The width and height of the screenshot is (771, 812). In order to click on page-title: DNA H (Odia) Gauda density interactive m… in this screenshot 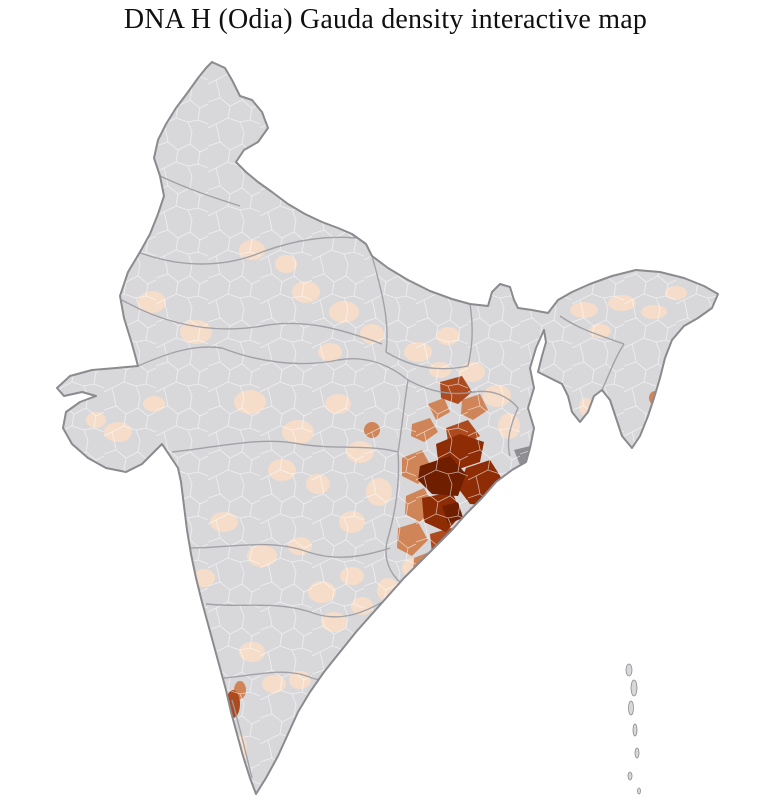, I will do `click(385, 19)`.